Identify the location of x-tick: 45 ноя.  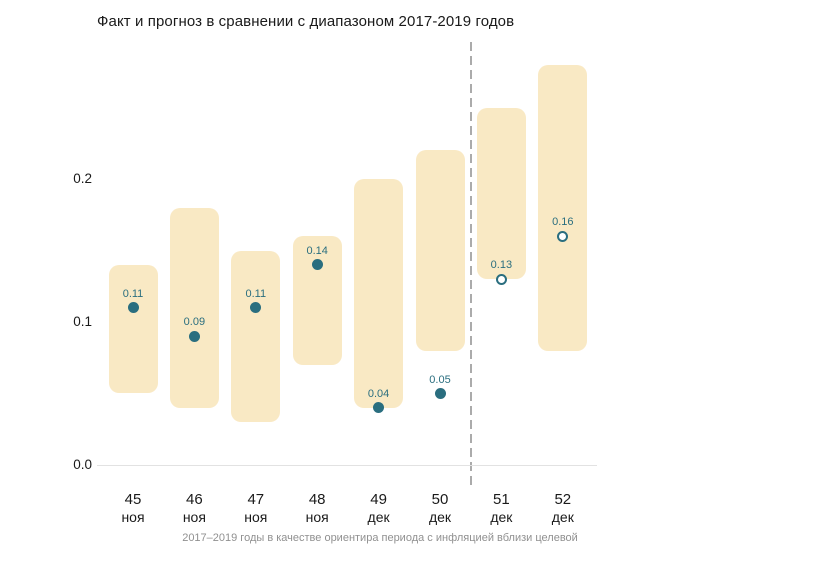
(133, 508).